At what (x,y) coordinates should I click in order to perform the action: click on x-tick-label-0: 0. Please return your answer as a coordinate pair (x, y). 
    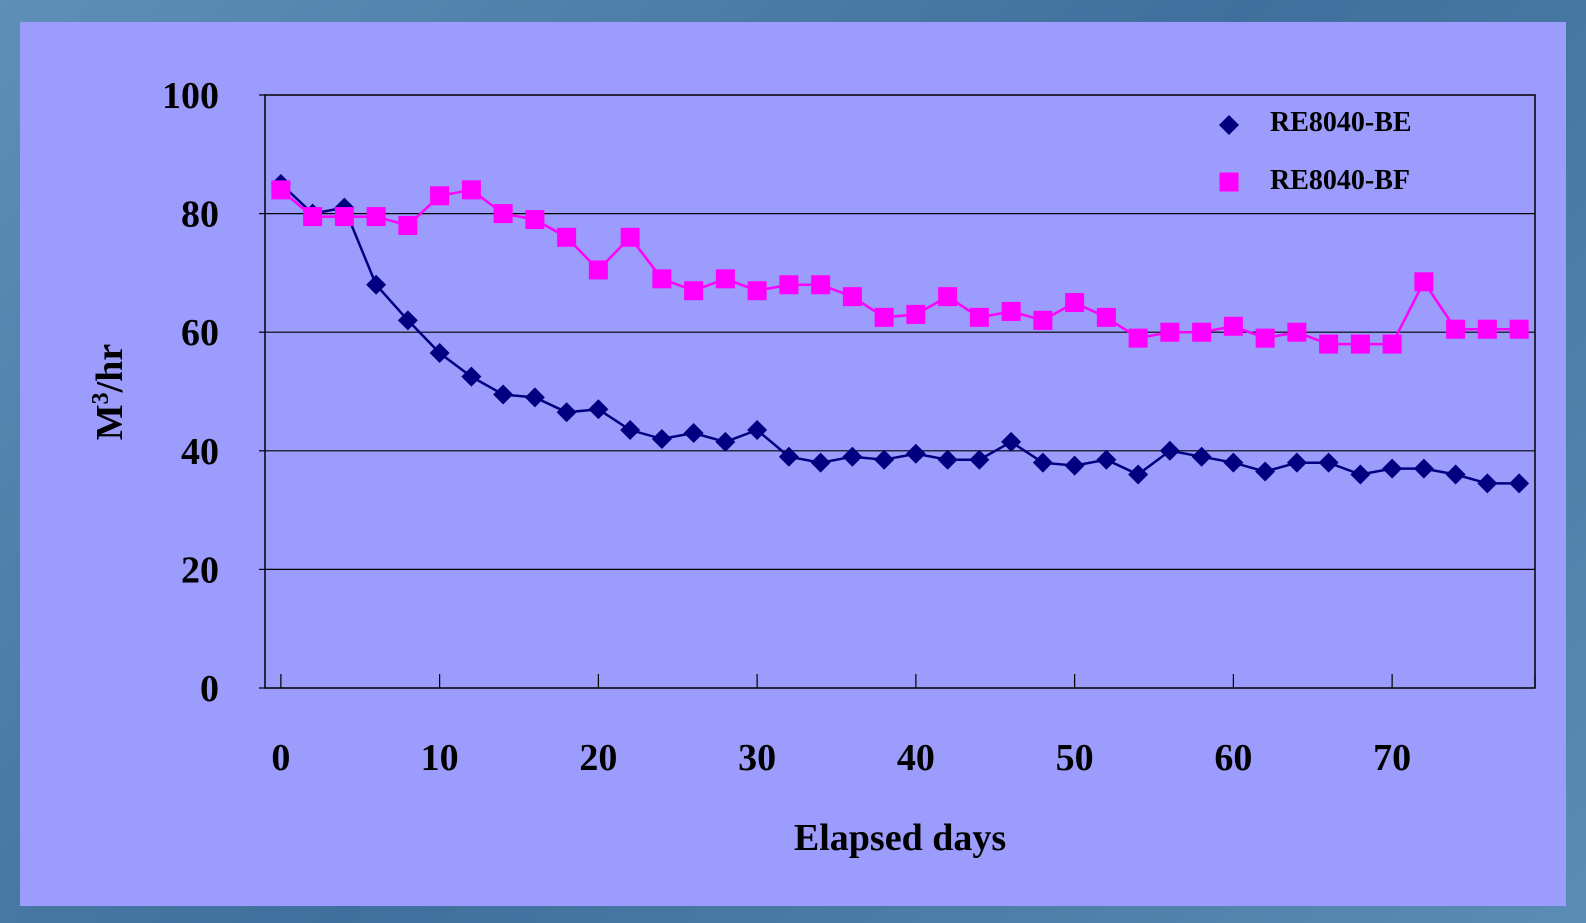
    Looking at the image, I should click on (280, 758).